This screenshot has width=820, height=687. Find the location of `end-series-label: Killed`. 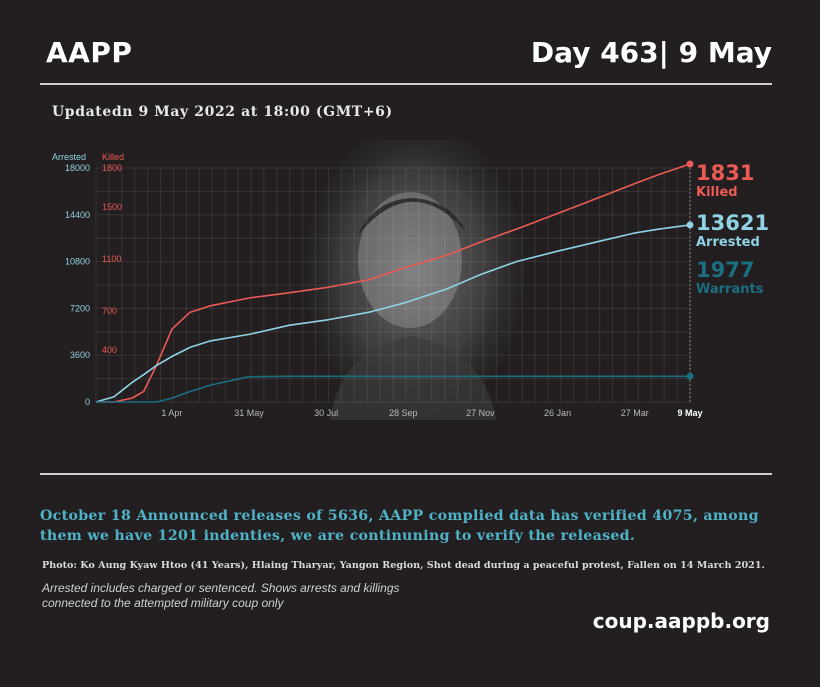

end-series-label: Killed is located at coordinates (717, 192).